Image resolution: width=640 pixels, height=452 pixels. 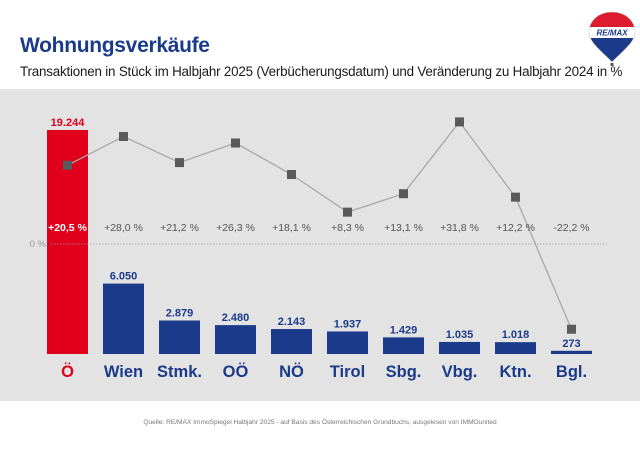 What do you see at coordinates (516, 335) in the screenshot?
I see `bar-value-label: 1.018` at bounding box center [516, 335].